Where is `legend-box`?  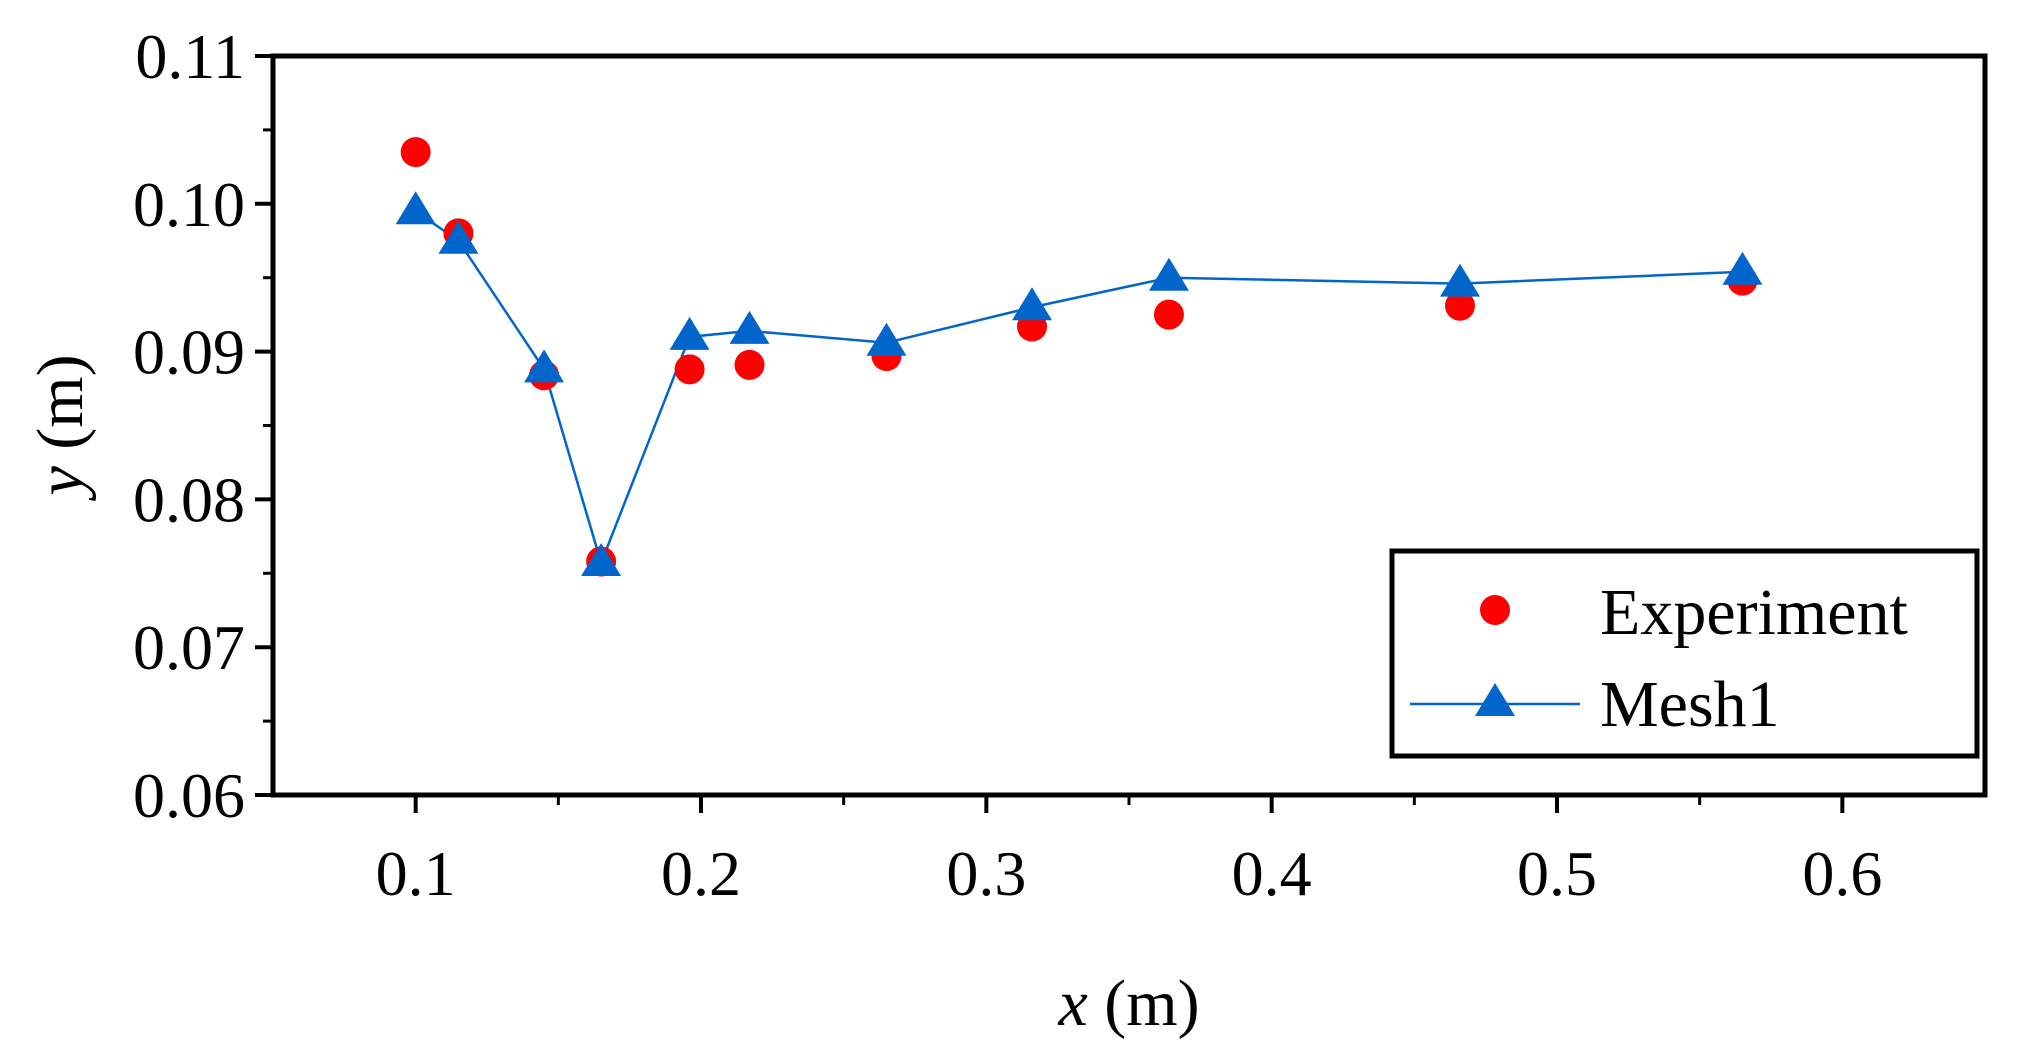
legend-box is located at coordinates (1684, 653).